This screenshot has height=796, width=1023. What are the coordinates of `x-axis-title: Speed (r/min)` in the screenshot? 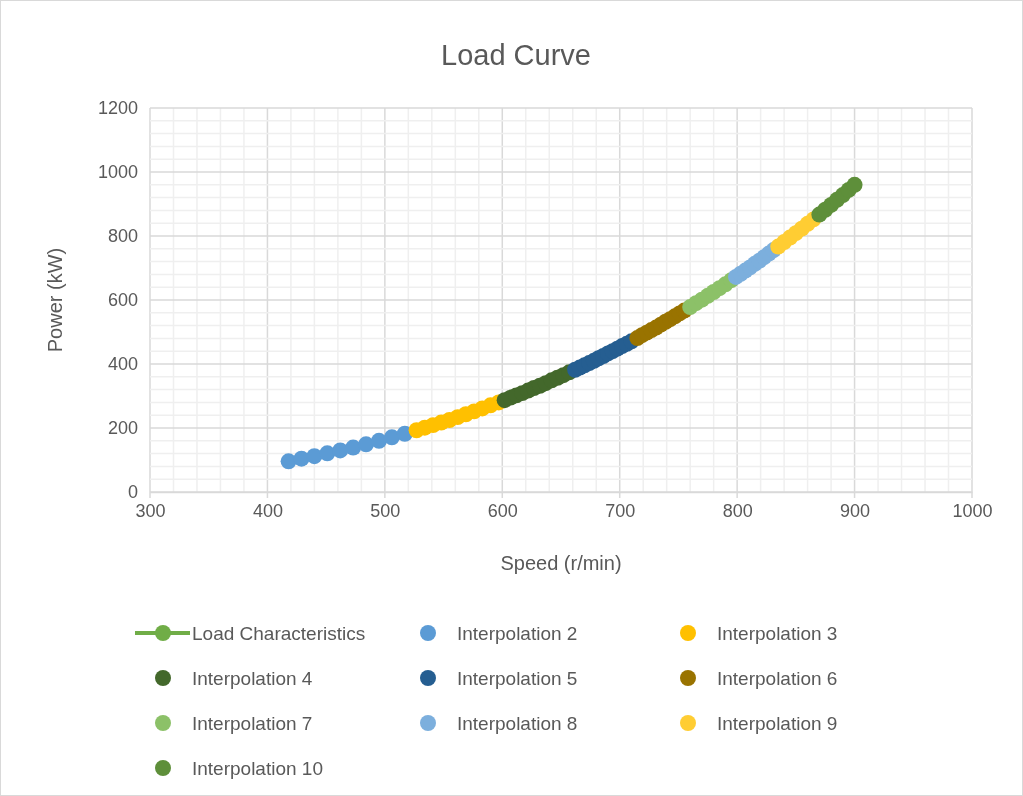 It's located at (561, 563).